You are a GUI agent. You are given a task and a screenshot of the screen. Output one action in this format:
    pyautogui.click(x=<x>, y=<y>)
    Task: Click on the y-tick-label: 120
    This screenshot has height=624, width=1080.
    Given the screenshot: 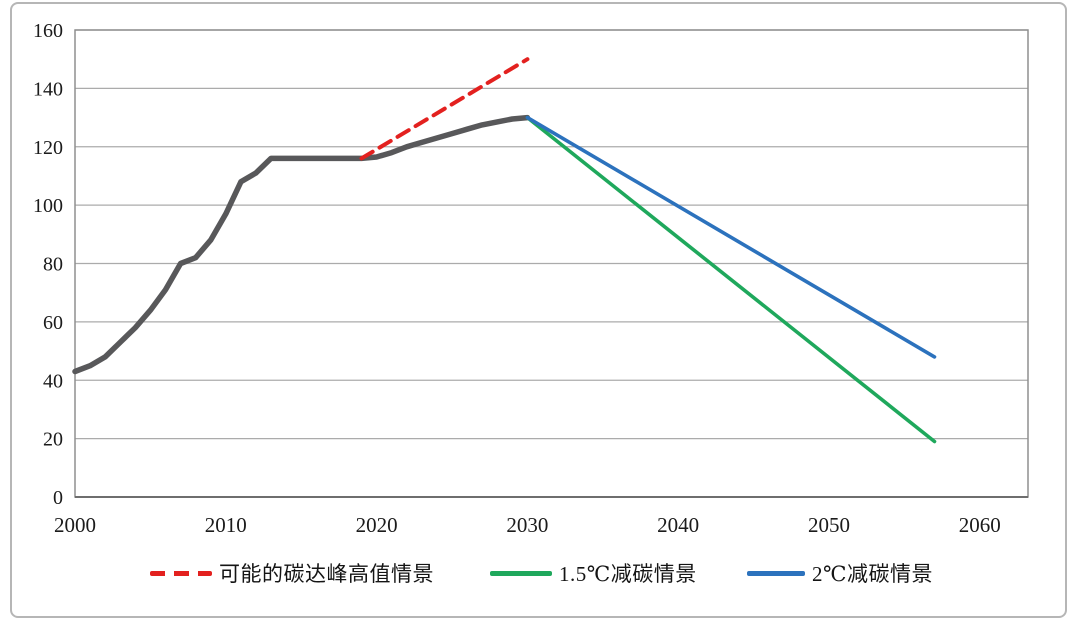 What is the action you would take?
    pyautogui.click(x=48, y=148)
    